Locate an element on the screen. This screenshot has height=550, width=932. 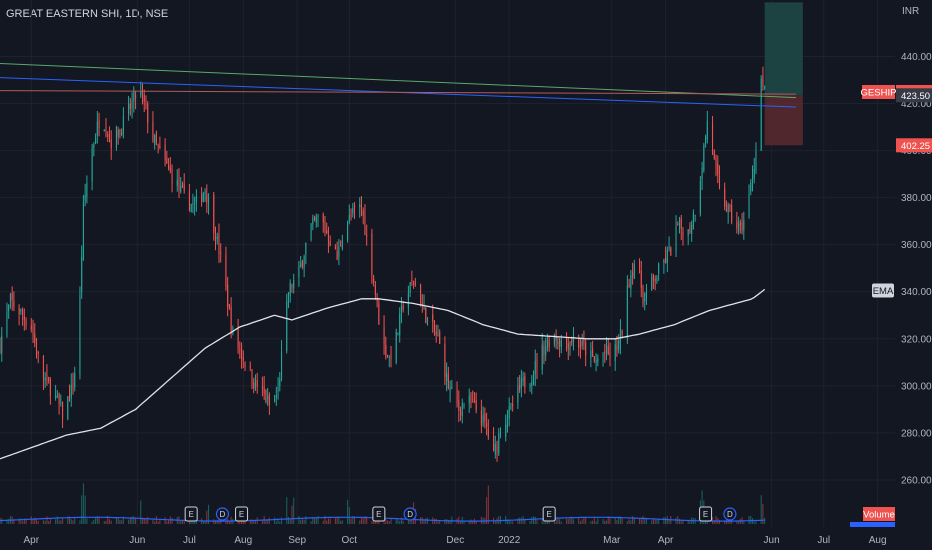
earnings-marker-shape is located at coordinates (191, 514).